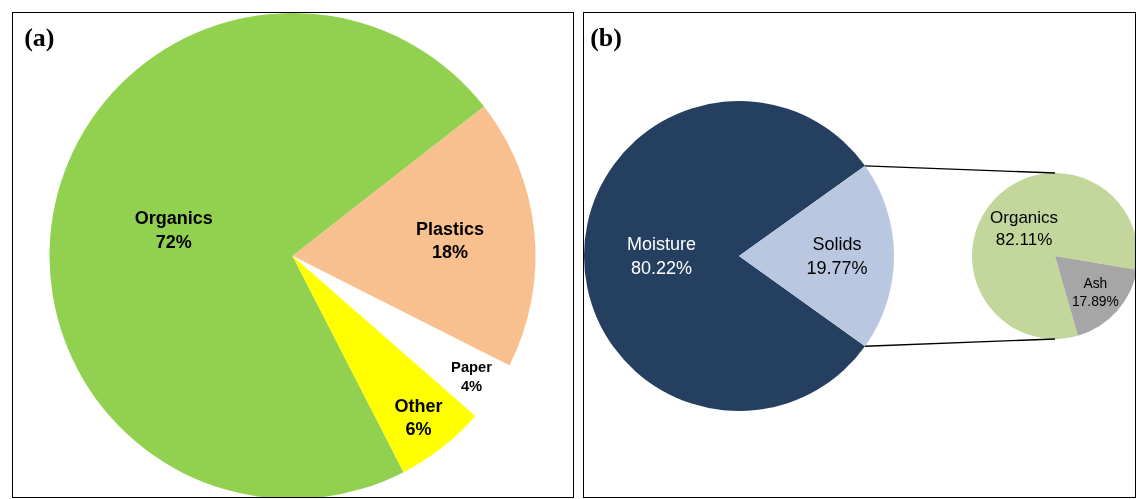 The height and width of the screenshot is (499, 1136). I want to click on slice-label: Paper, so click(472, 367).